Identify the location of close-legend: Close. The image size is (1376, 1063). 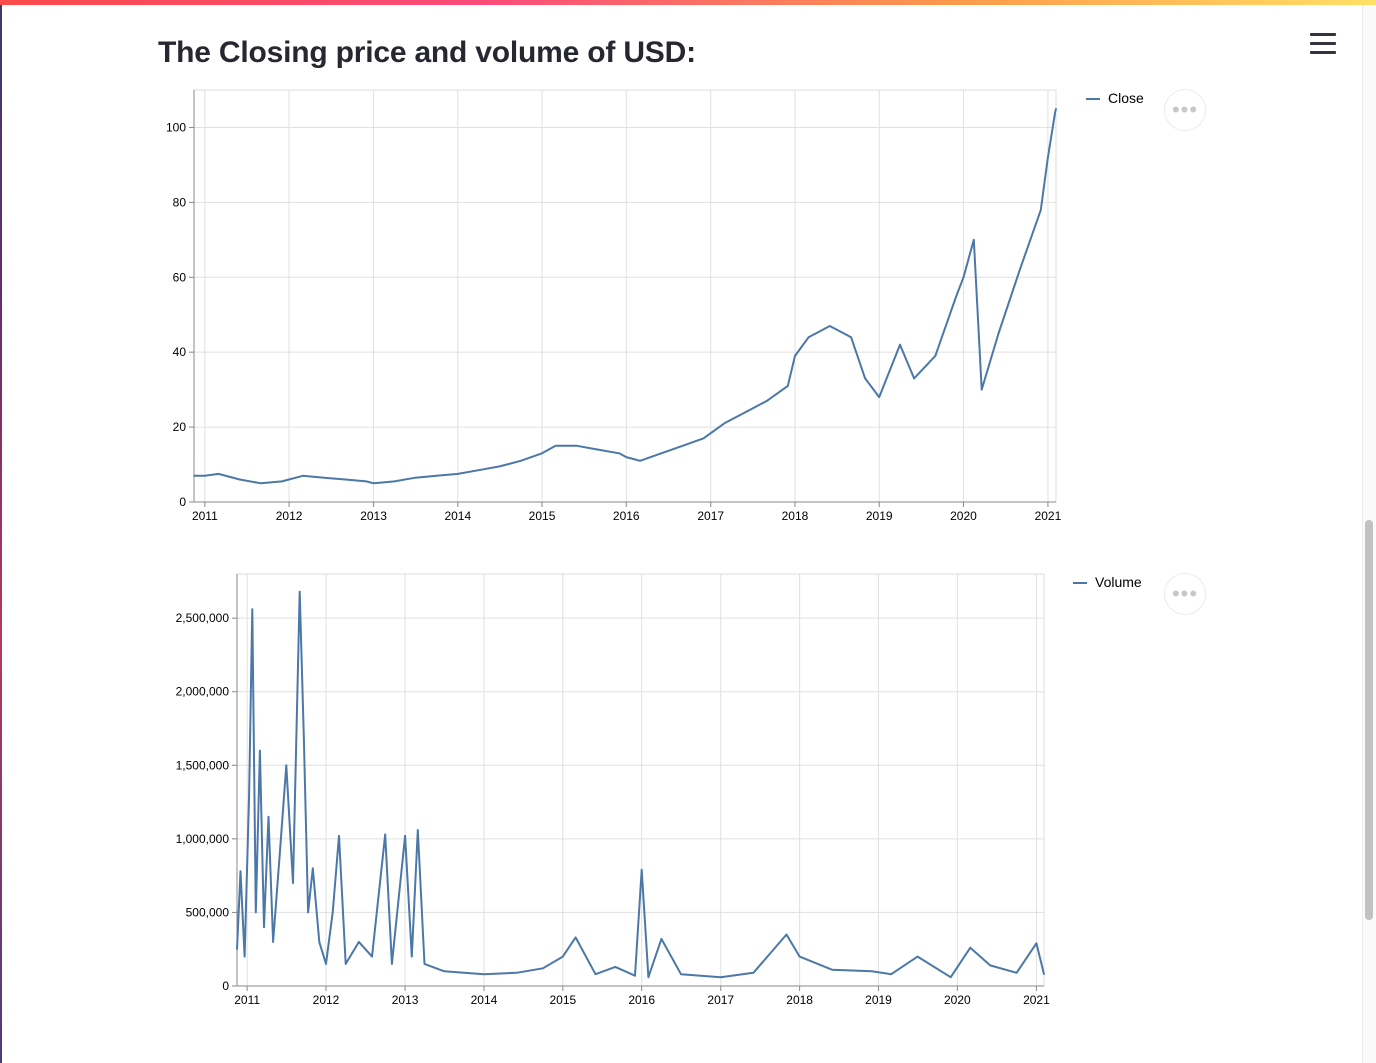
(1115, 98).